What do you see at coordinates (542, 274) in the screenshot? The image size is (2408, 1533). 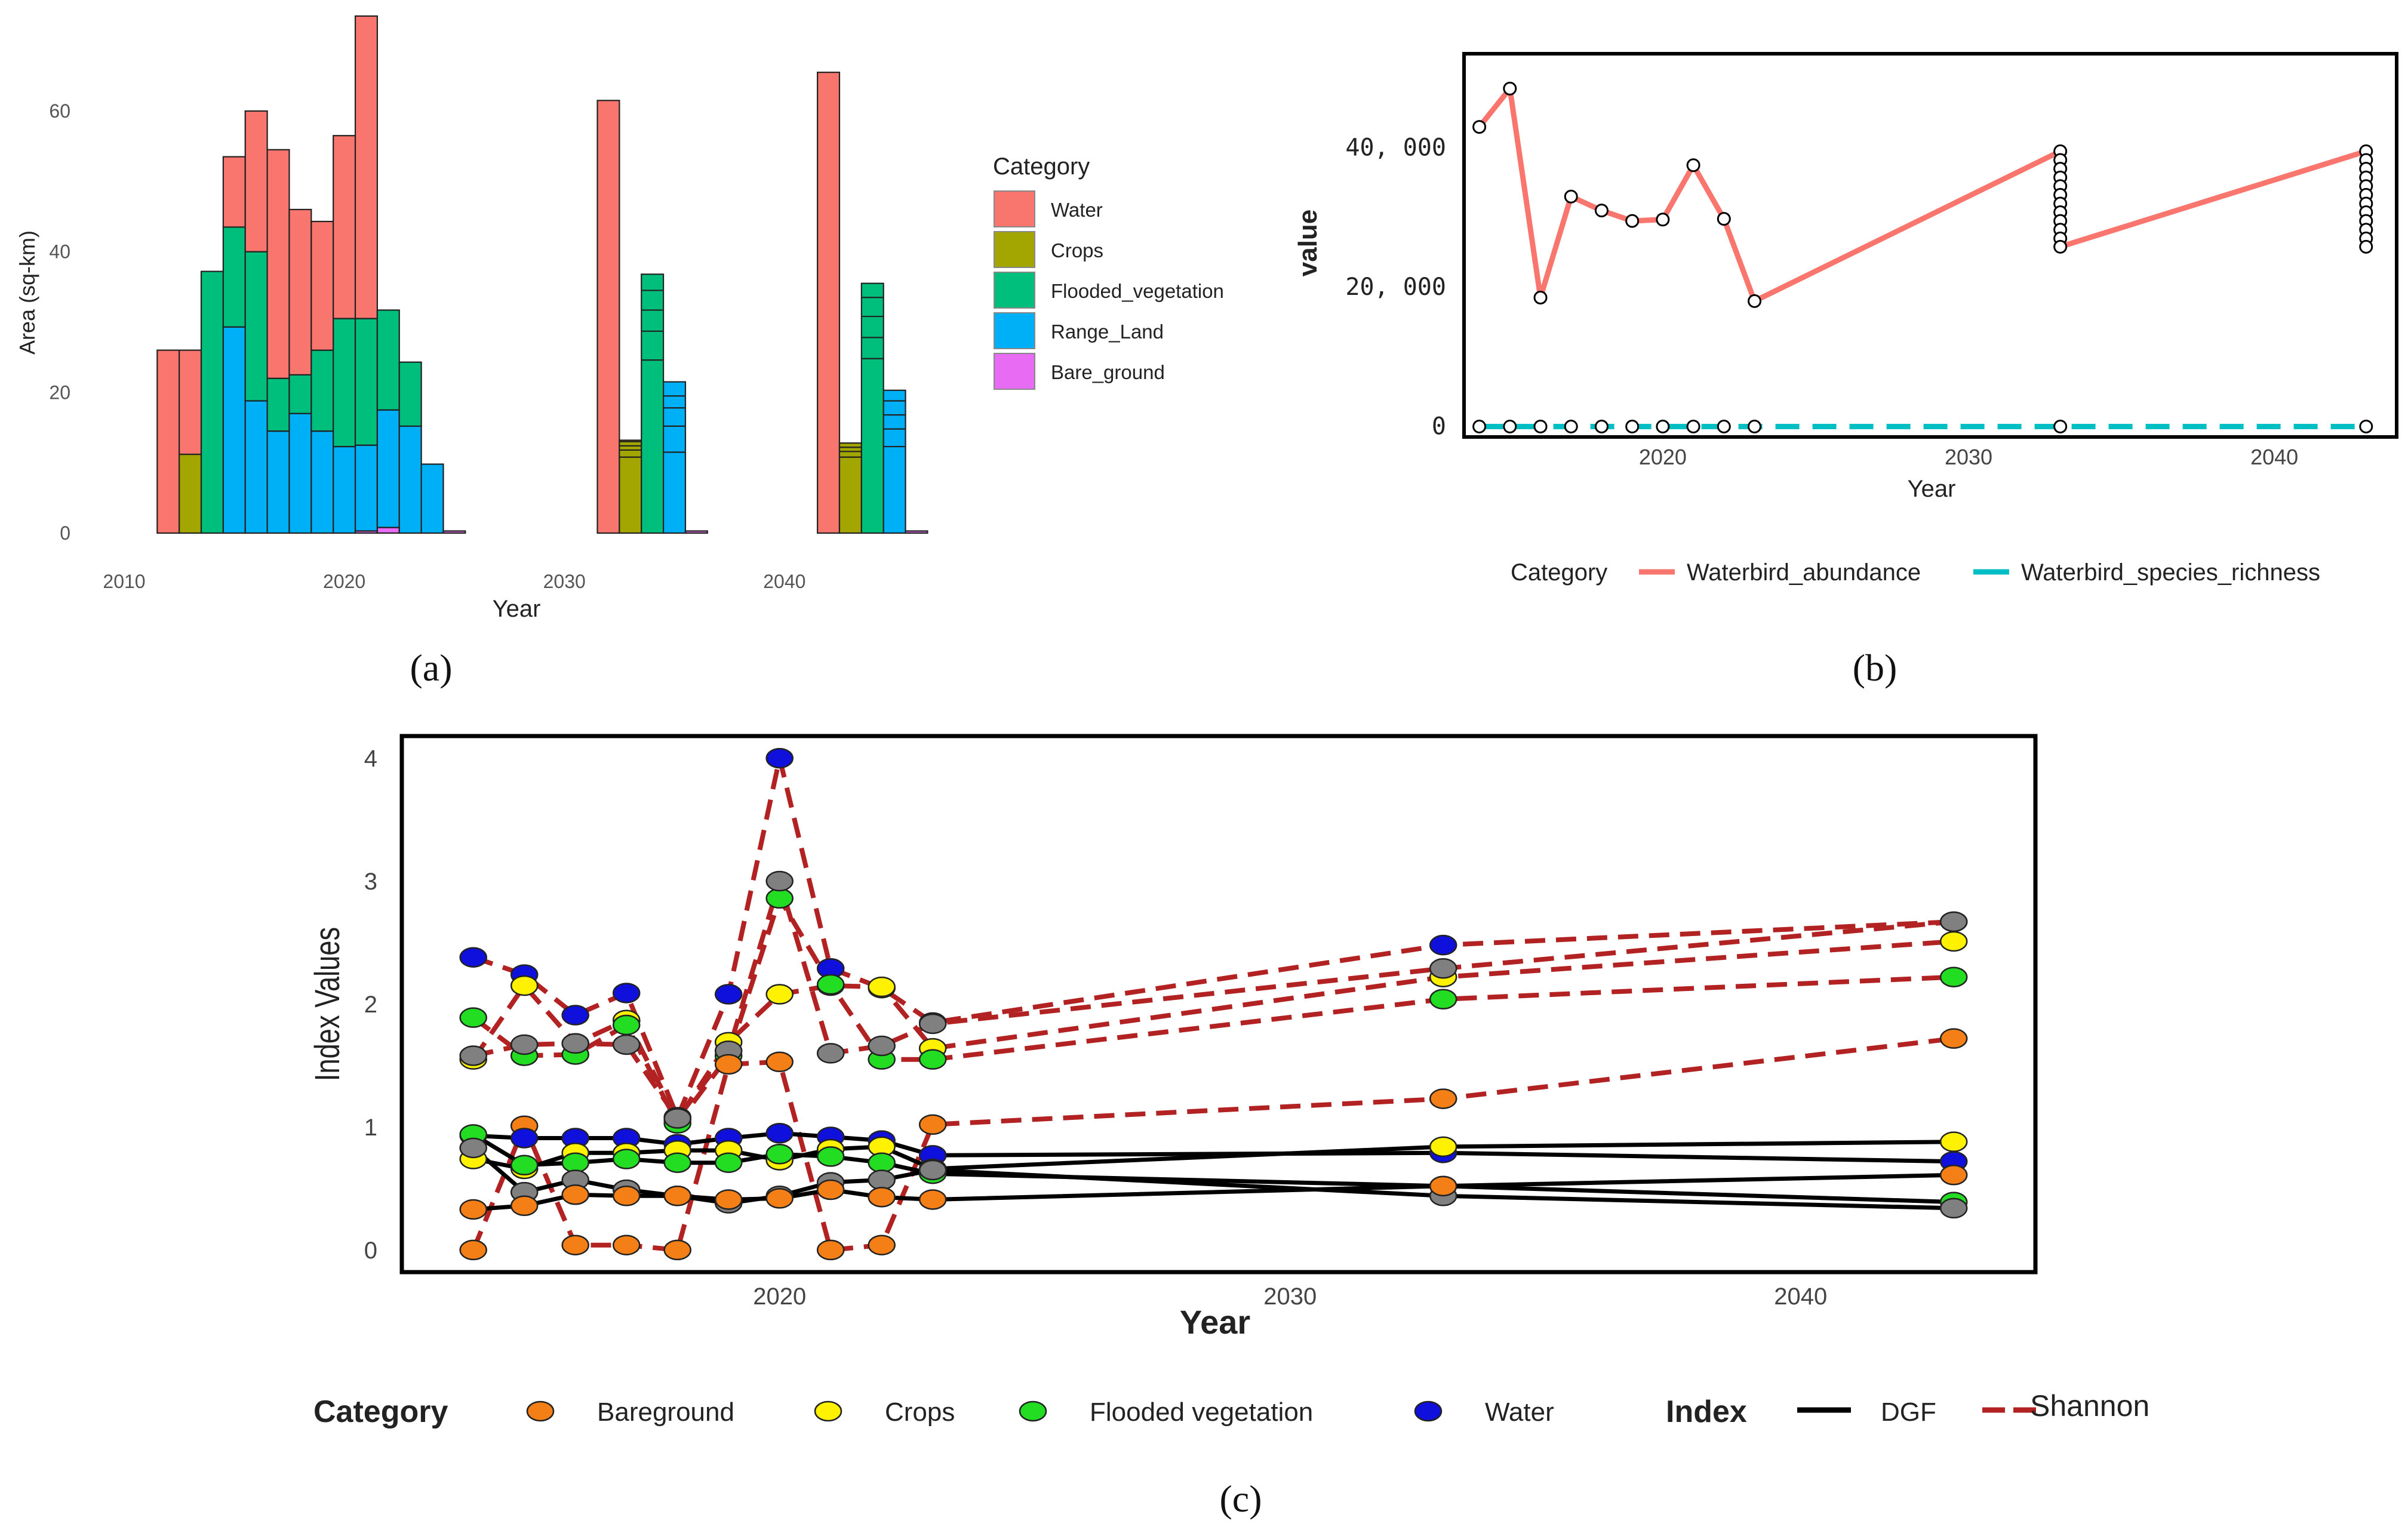 I see `panel-a-bars-group` at bounding box center [542, 274].